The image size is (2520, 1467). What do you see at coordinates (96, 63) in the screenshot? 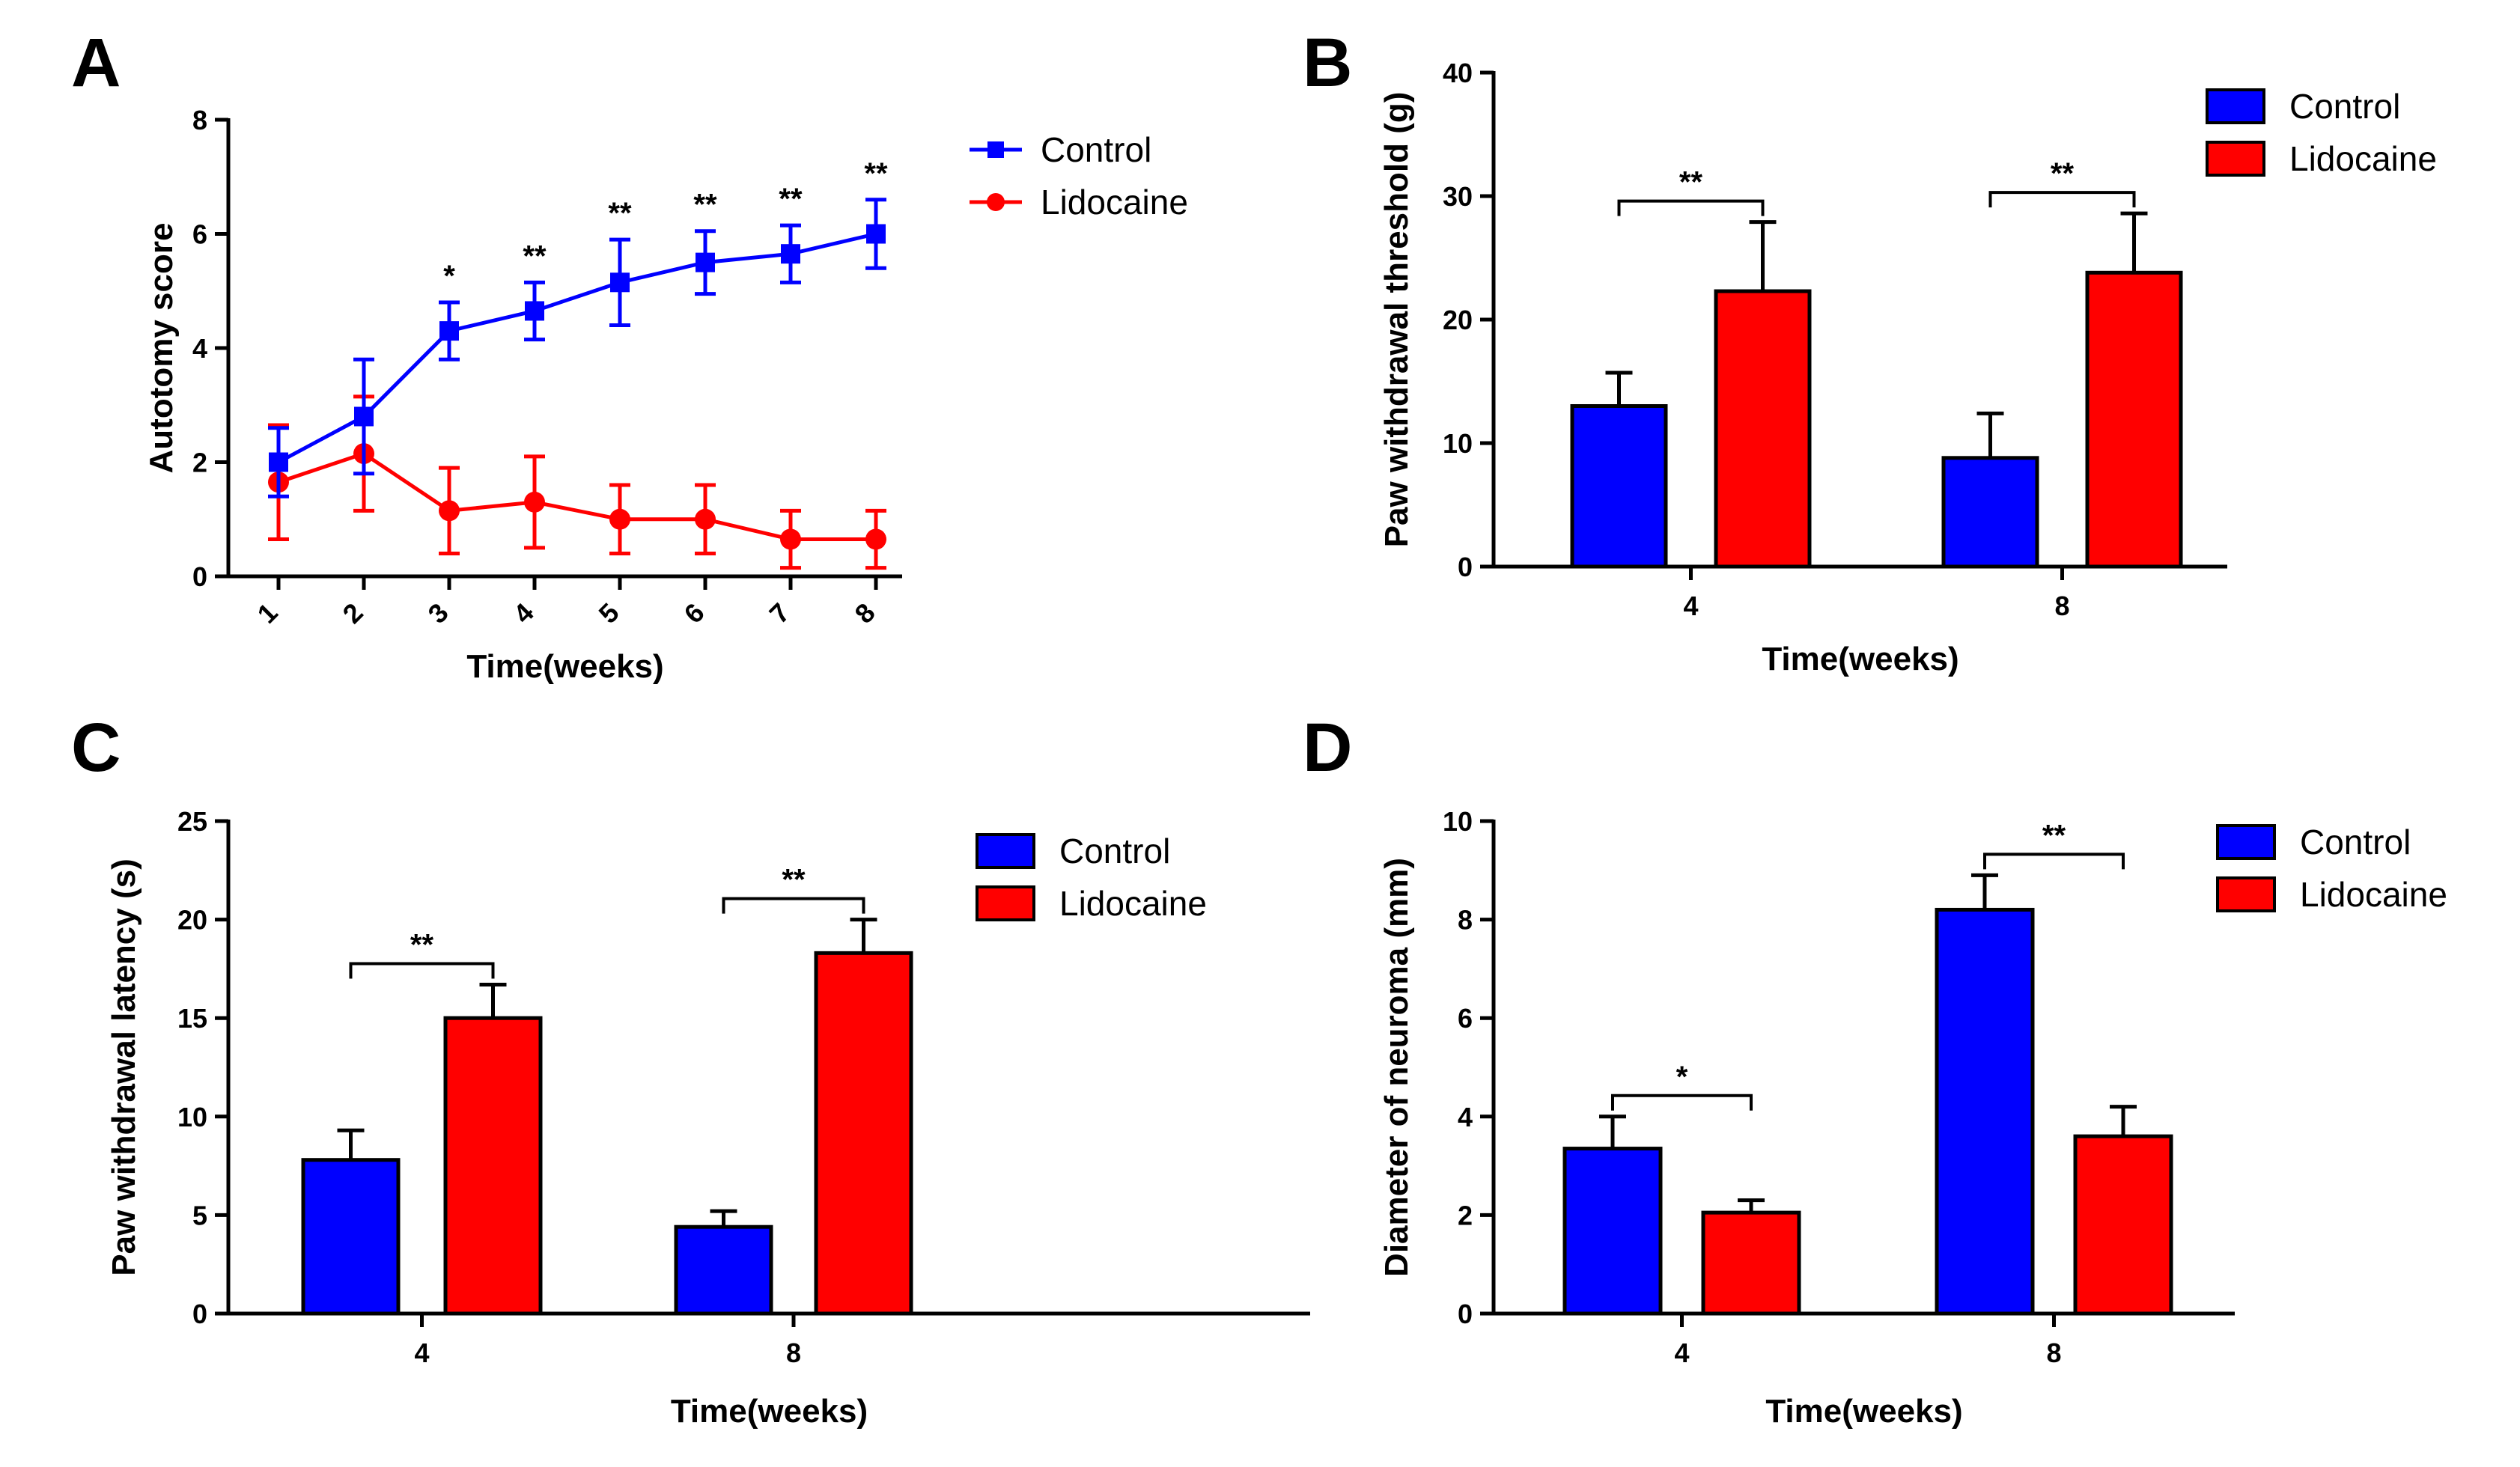
I see `panel-label: A` at bounding box center [96, 63].